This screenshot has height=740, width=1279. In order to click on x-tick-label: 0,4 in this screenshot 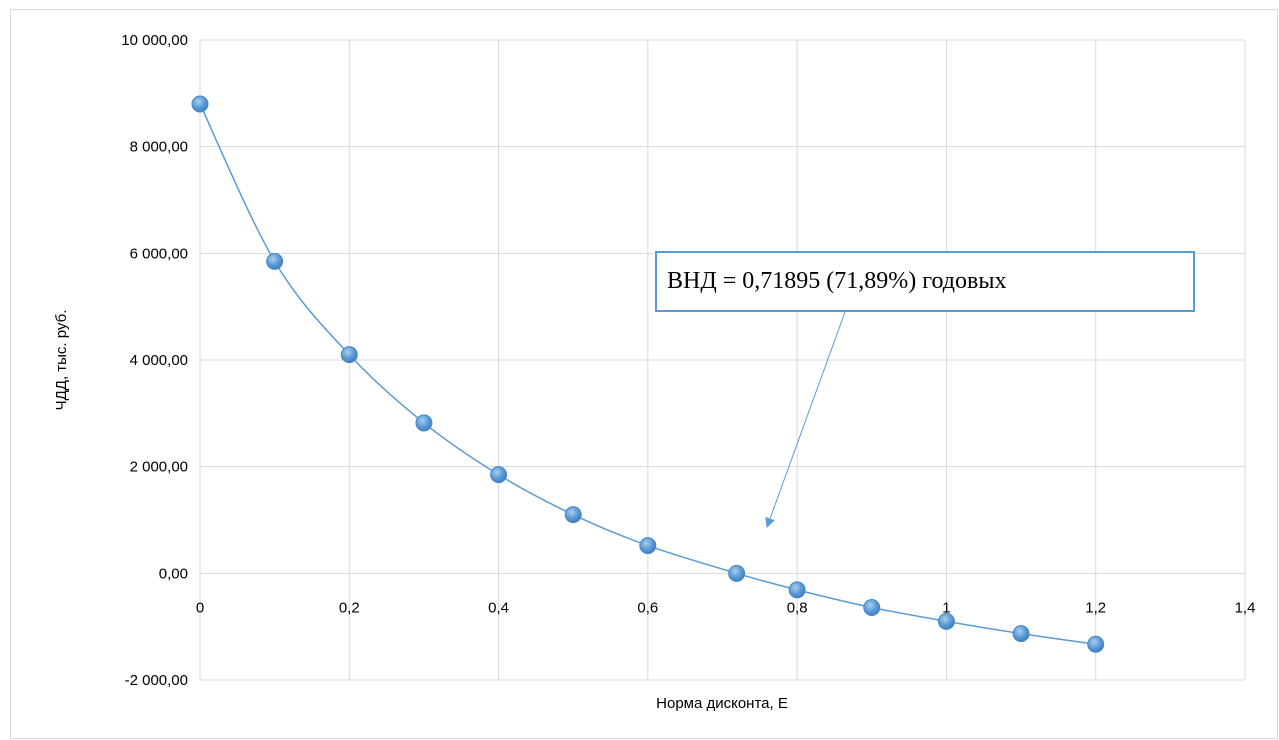, I will do `click(498, 607)`.